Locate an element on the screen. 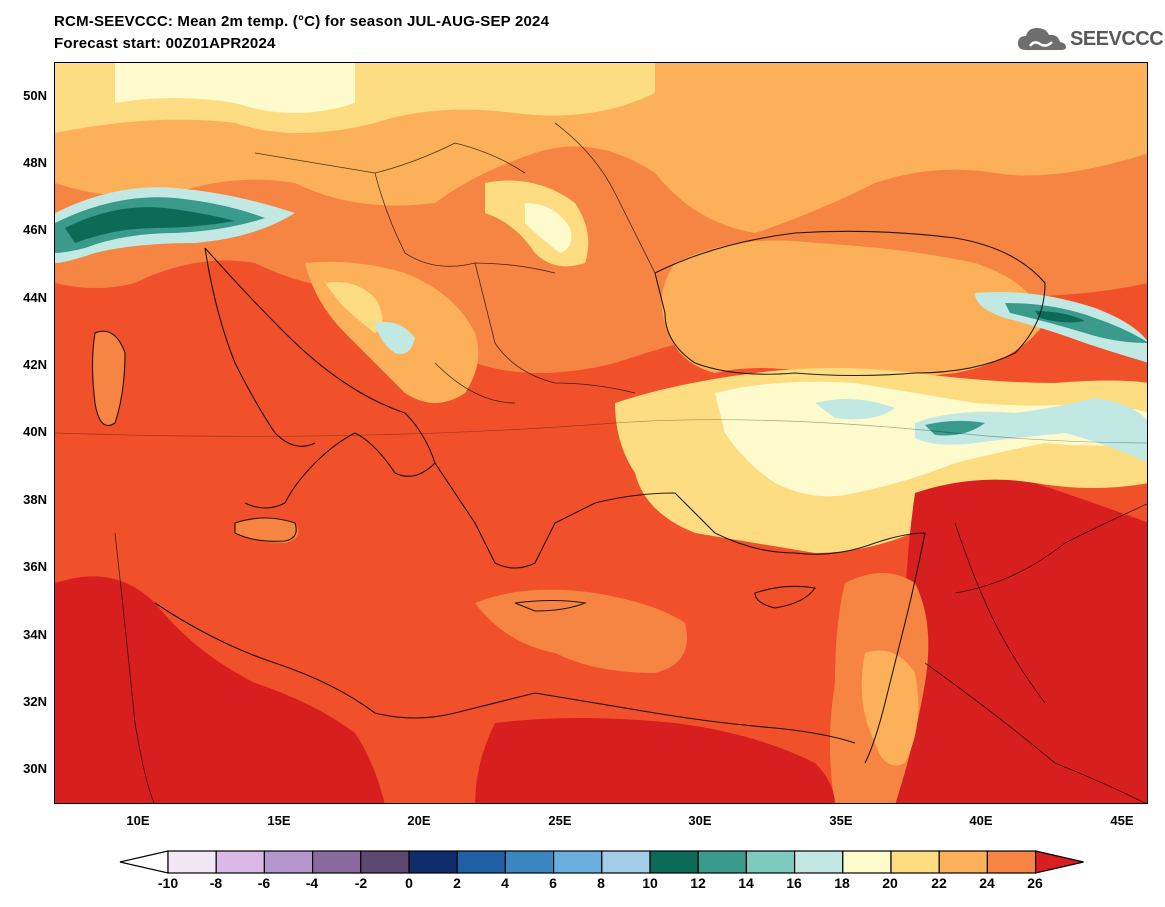  colorbar-label: 0 is located at coordinates (409, 883).